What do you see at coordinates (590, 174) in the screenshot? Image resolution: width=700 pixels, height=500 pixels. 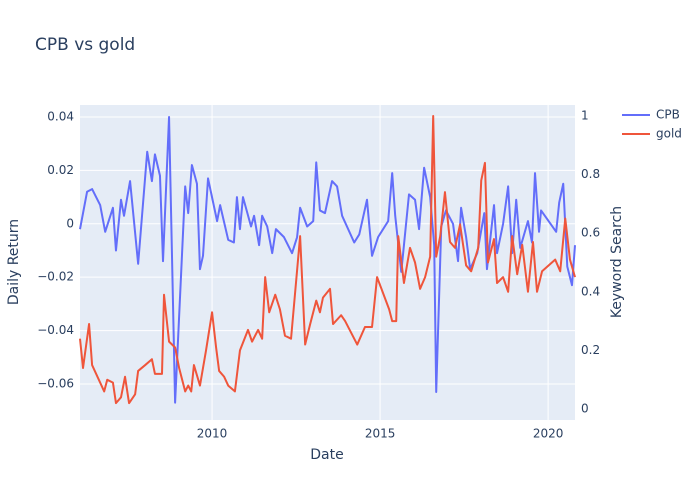 I see `y2-tick-label: 0.8` at bounding box center [590, 174].